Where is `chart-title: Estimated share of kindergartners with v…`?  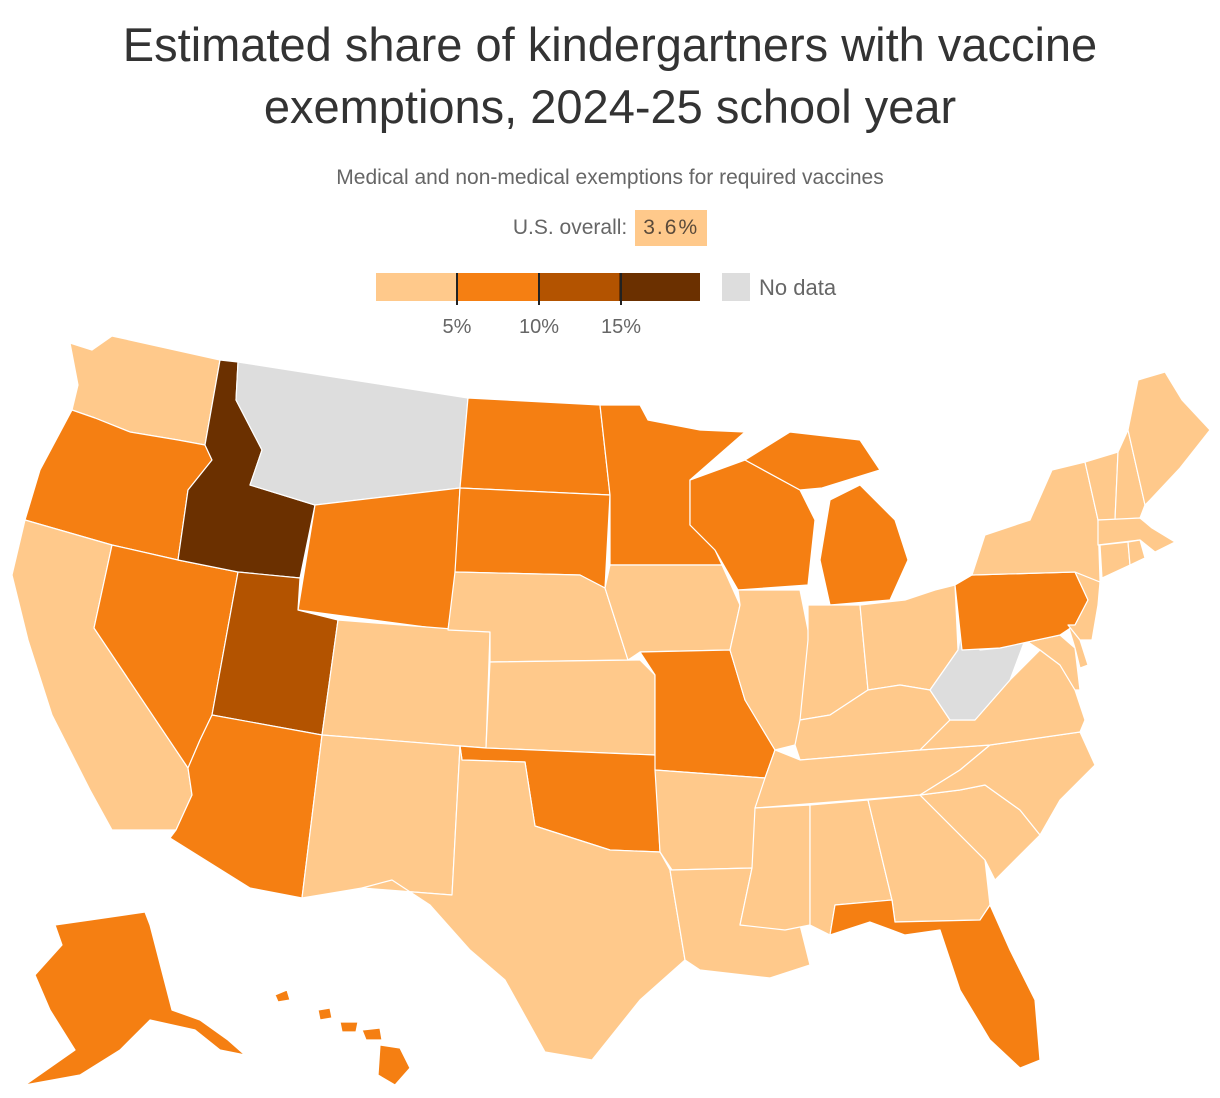 chart-title: Estimated share of kindergartners with v… is located at coordinates (610, 76).